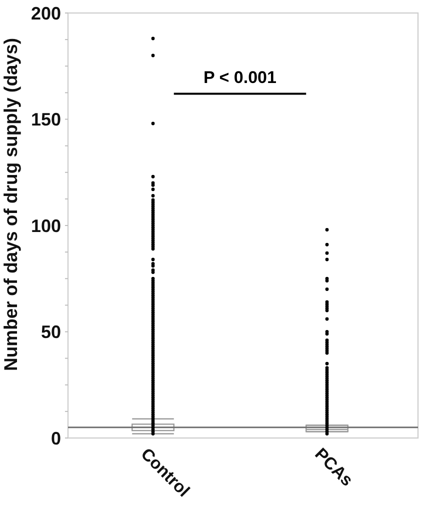  What do you see at coordinates (10, 205) in the screenshot?
I see `y-axis-title: Number of days of drug supply (days)` at bounding box center [10, 205].